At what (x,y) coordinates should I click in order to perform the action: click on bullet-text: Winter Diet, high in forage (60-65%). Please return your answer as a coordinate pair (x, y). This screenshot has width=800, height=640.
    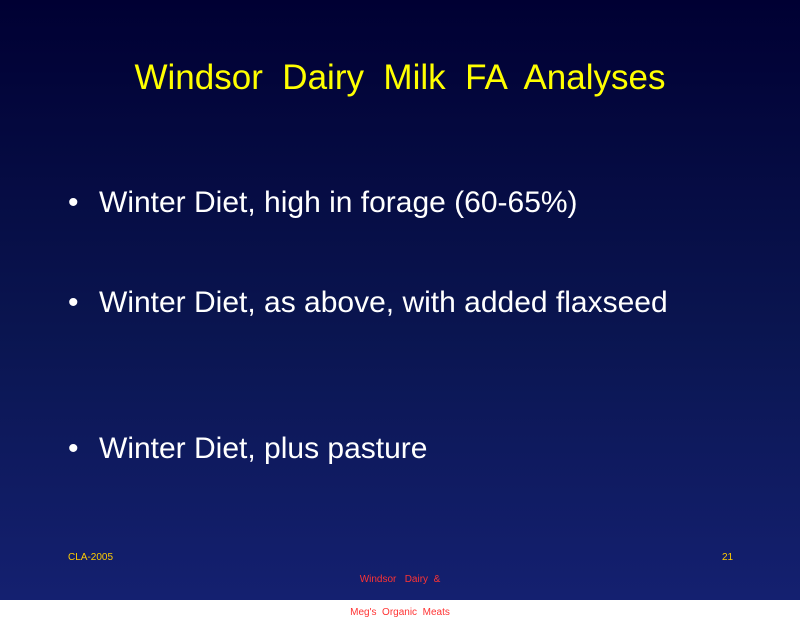
    Looking at the image, I should click on (338, 202).